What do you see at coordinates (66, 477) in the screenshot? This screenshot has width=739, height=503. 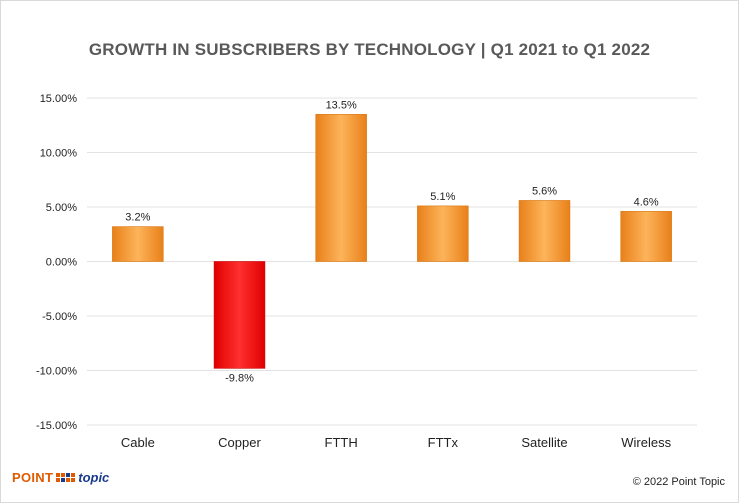 I see `logo-grid-icon` at bounding box center [66, 477].